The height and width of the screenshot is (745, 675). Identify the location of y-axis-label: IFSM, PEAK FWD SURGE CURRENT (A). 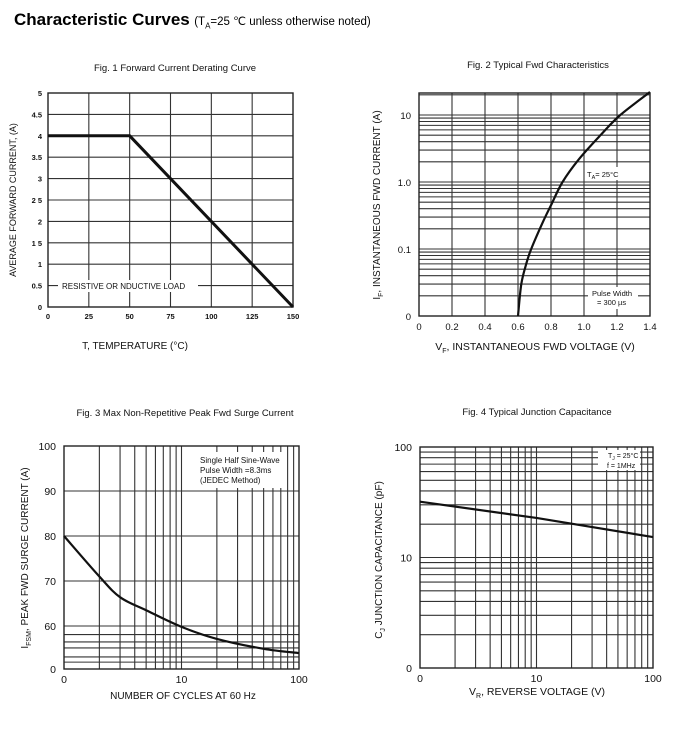
(26, 557).